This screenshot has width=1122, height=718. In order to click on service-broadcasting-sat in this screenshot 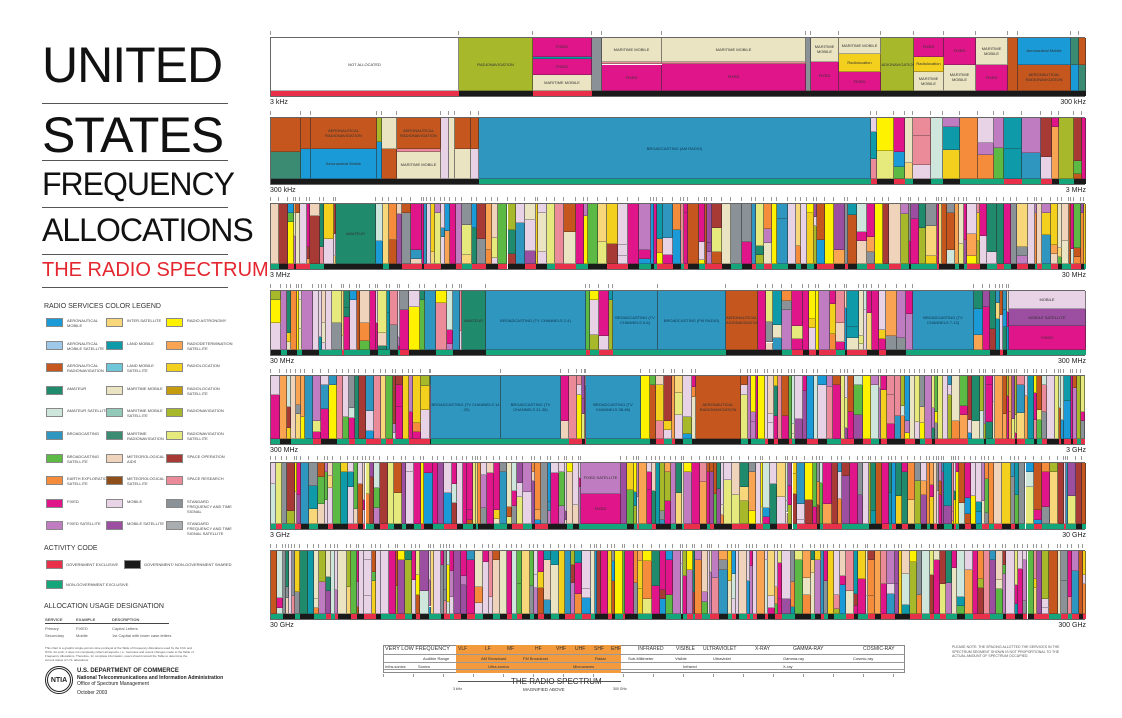, I will do `click(899, 172)`.